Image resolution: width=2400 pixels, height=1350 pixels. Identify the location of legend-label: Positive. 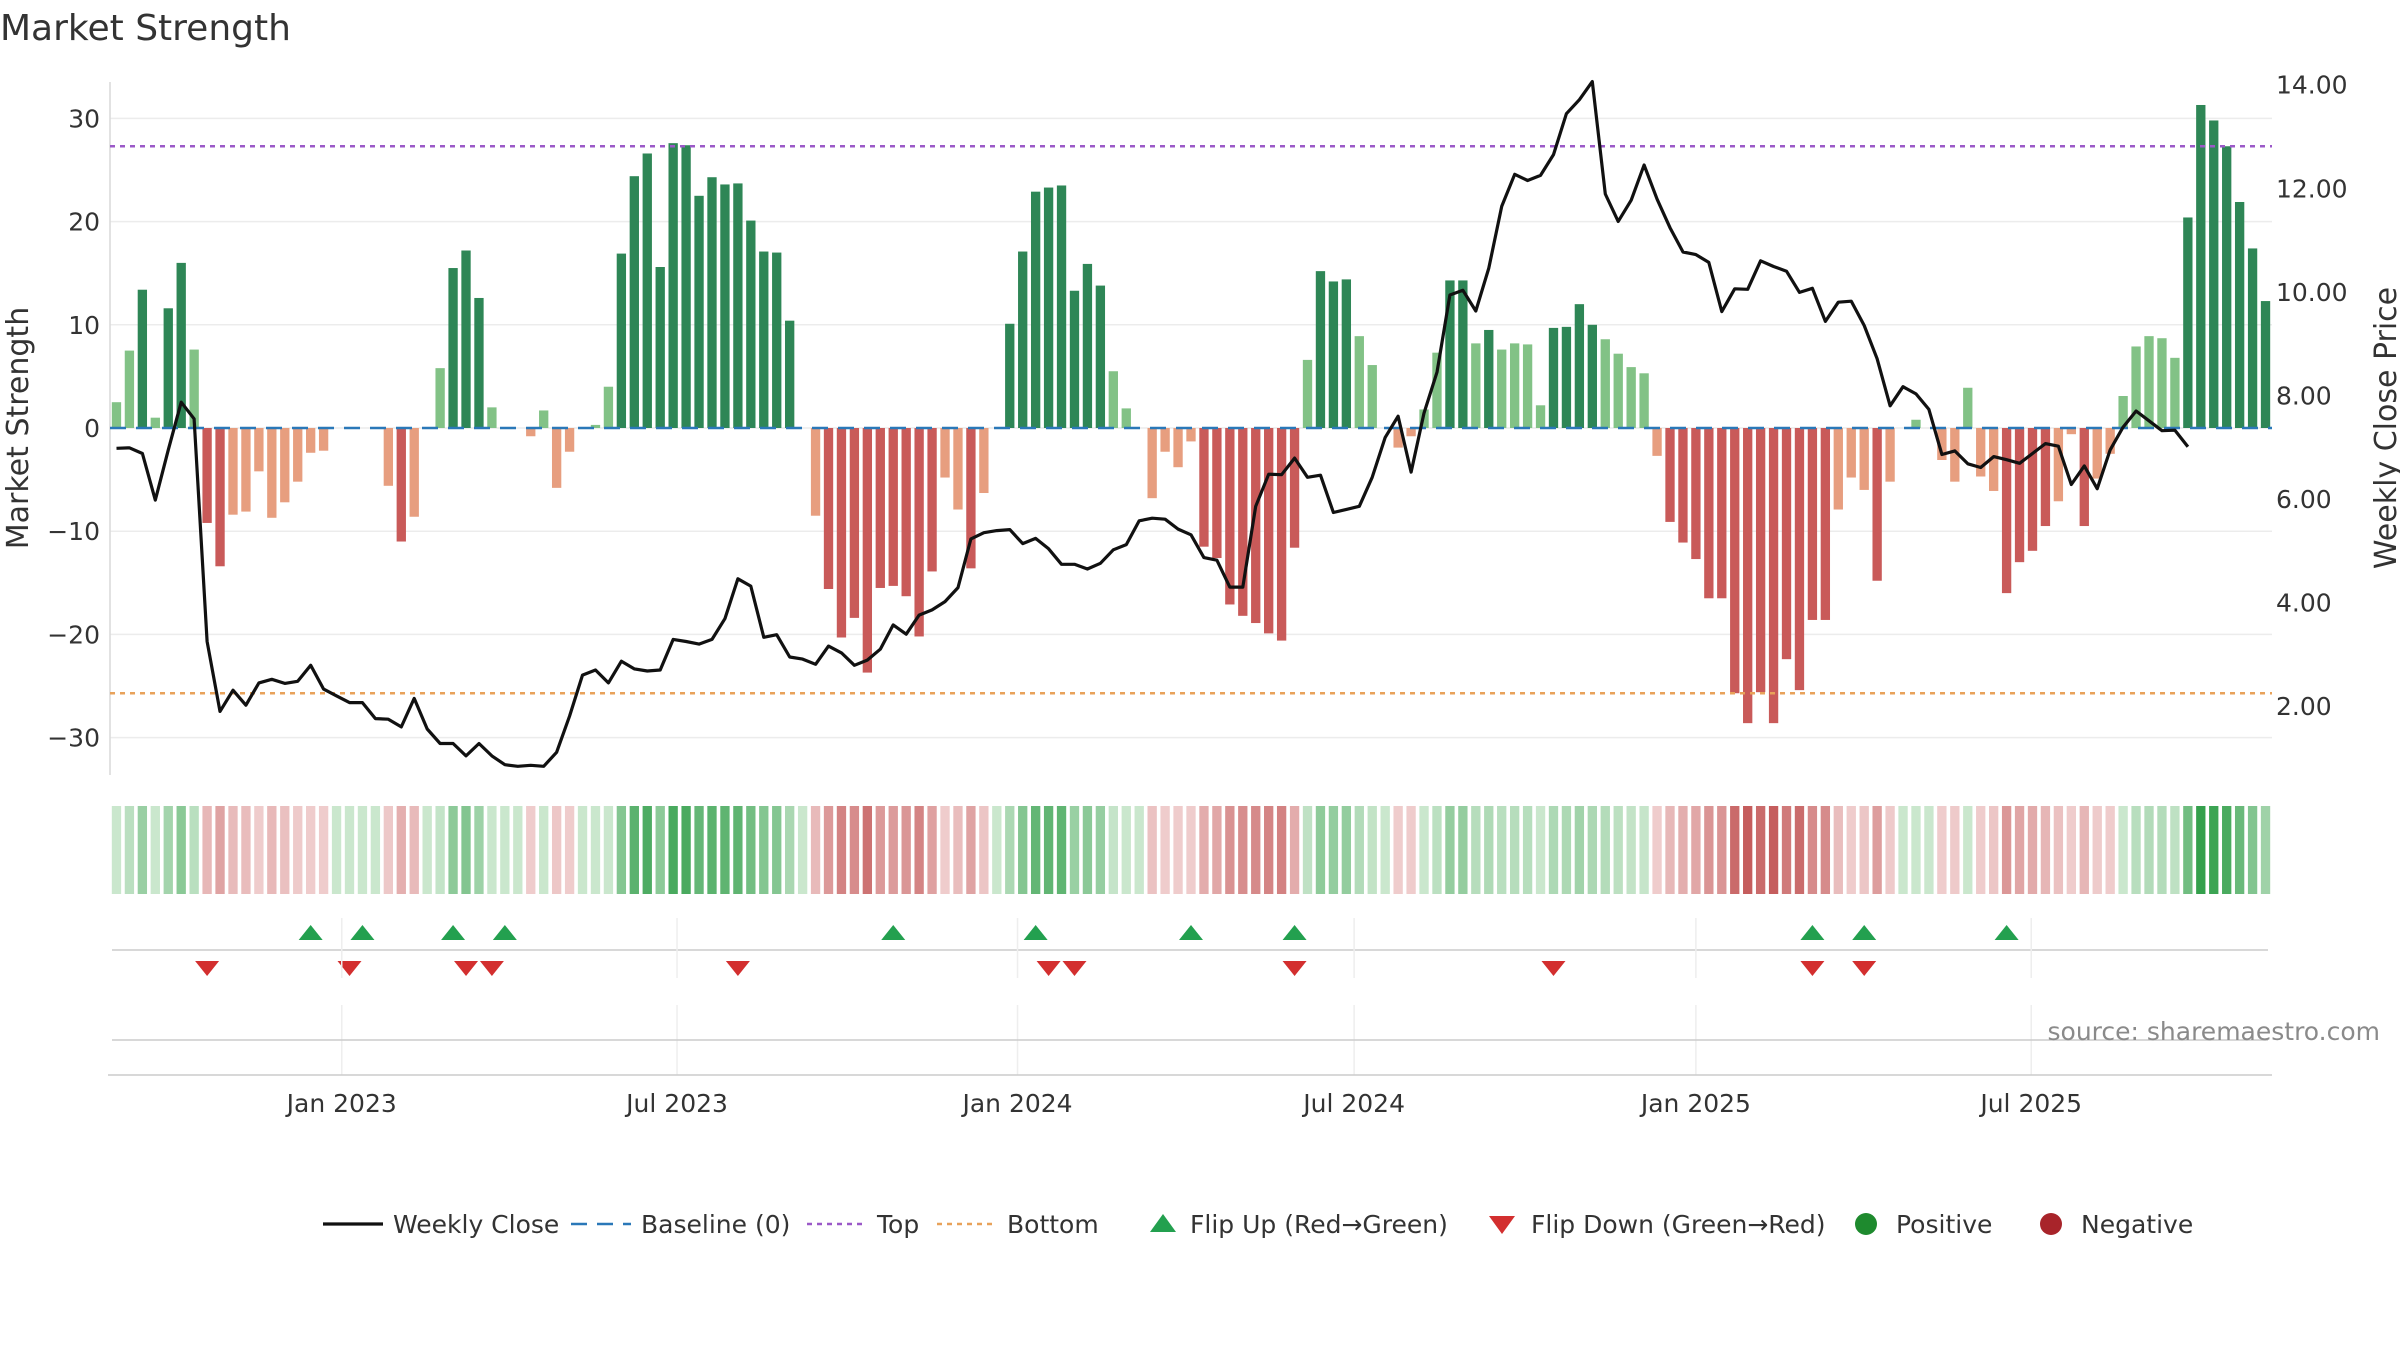
(1944, 1224).